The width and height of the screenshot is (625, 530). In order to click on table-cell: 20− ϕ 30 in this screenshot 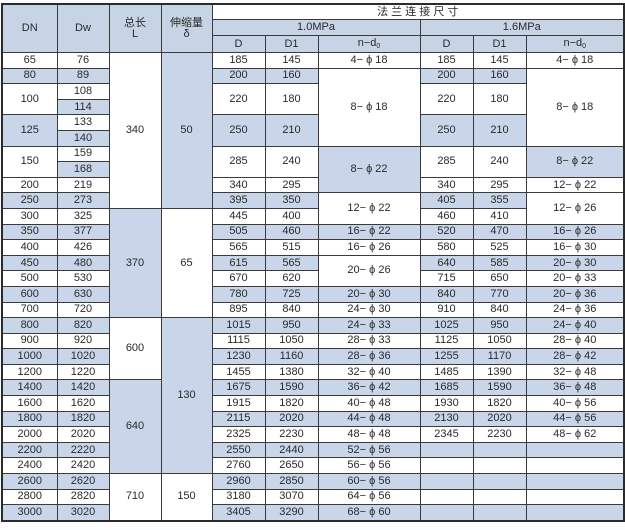, I will do `click(575, 263)`.